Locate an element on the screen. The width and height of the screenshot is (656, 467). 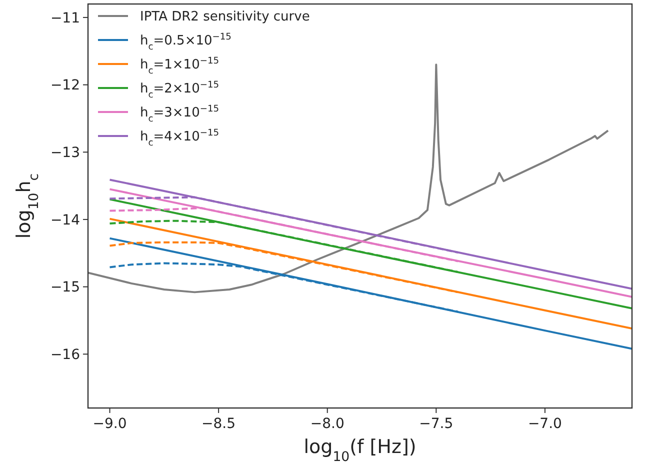
y-tick-label: −15 is located at coordinates (65, 288).